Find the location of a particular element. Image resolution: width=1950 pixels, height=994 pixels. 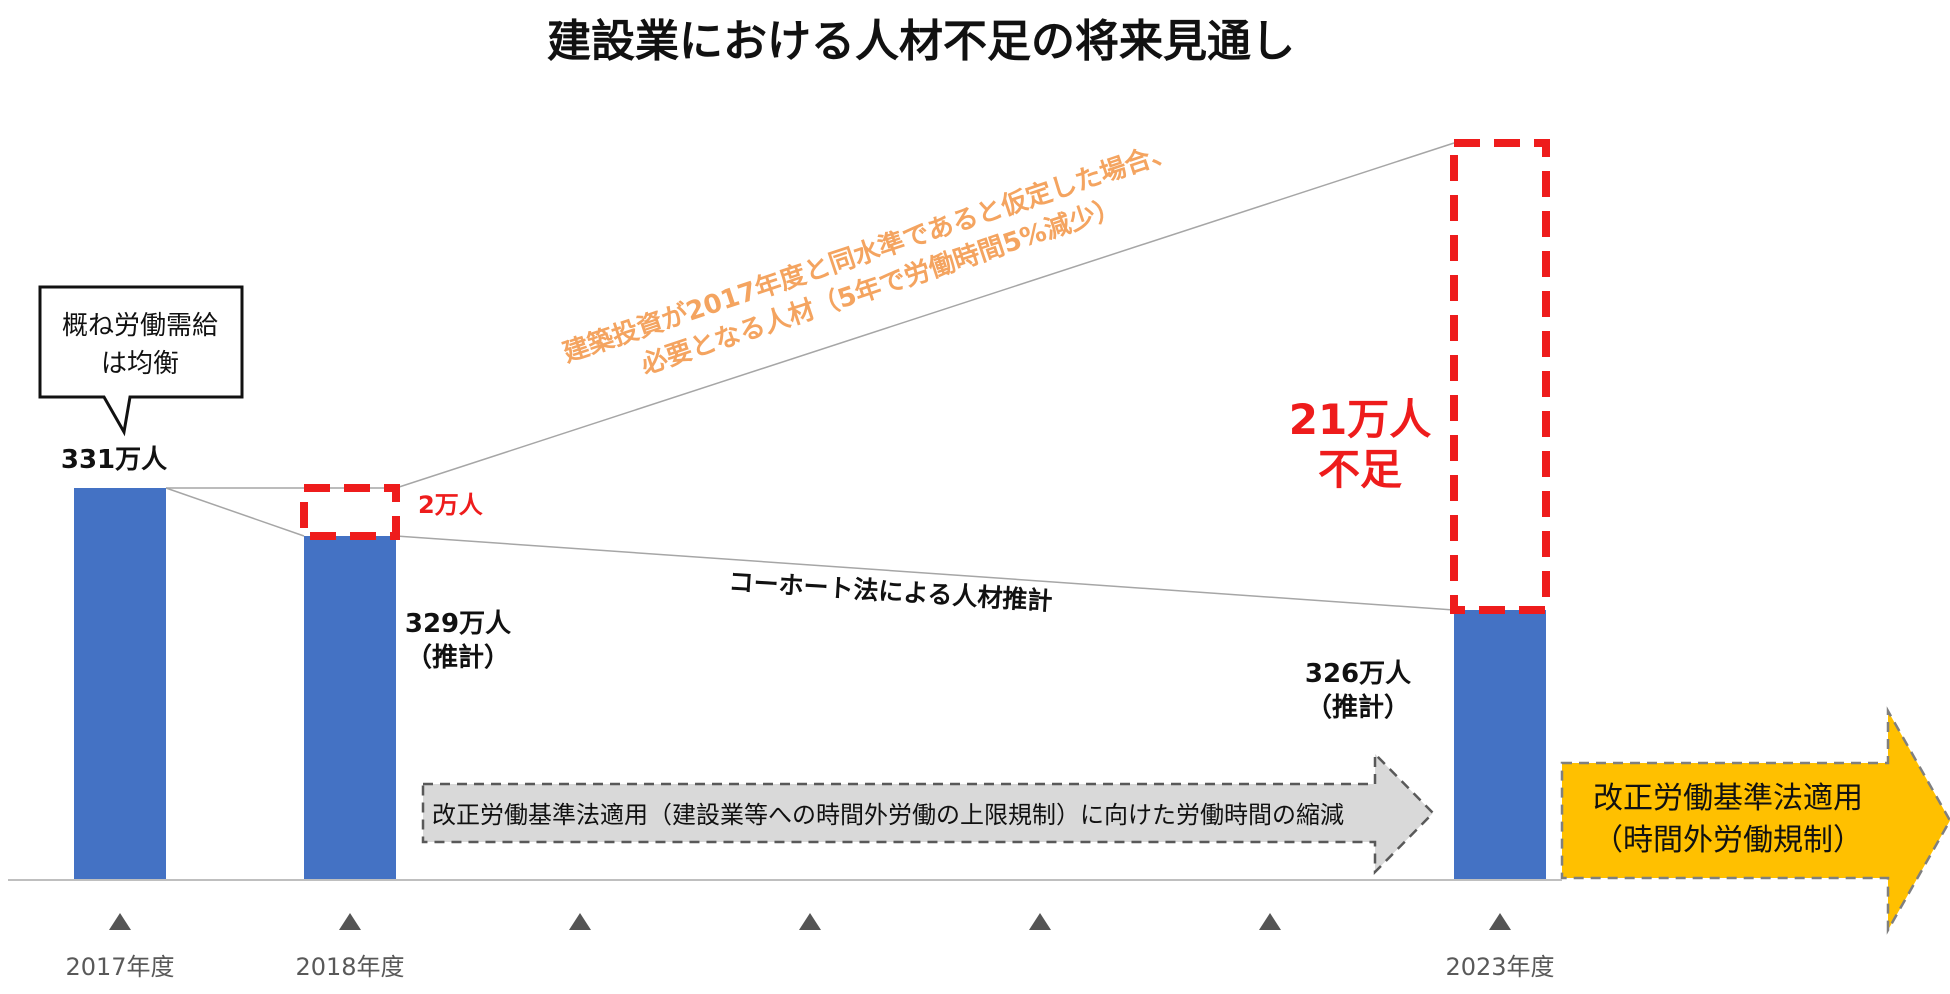

gap-label-2018: 2万人 is located at coordinates (450, 505).